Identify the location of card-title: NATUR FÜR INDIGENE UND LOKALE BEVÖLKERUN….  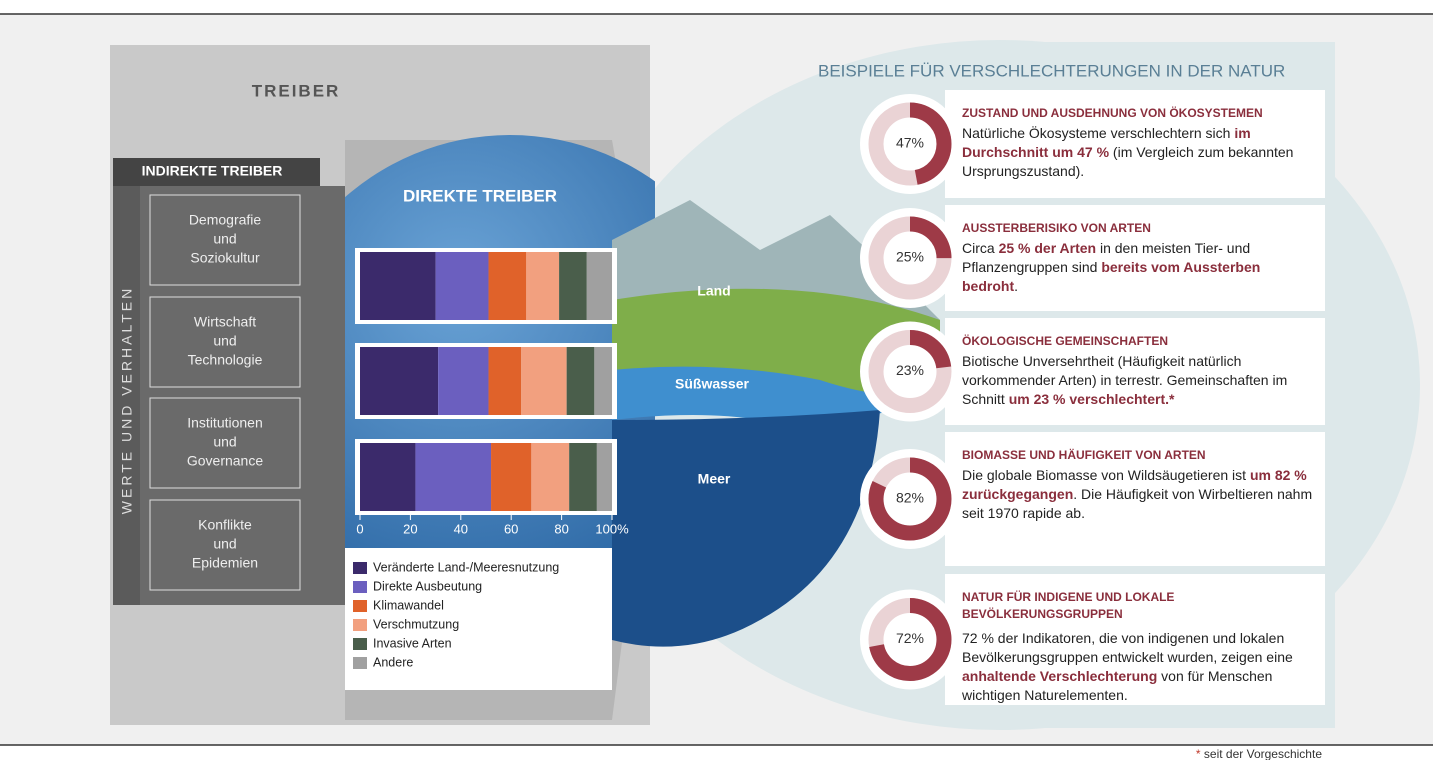
(1068, 605).